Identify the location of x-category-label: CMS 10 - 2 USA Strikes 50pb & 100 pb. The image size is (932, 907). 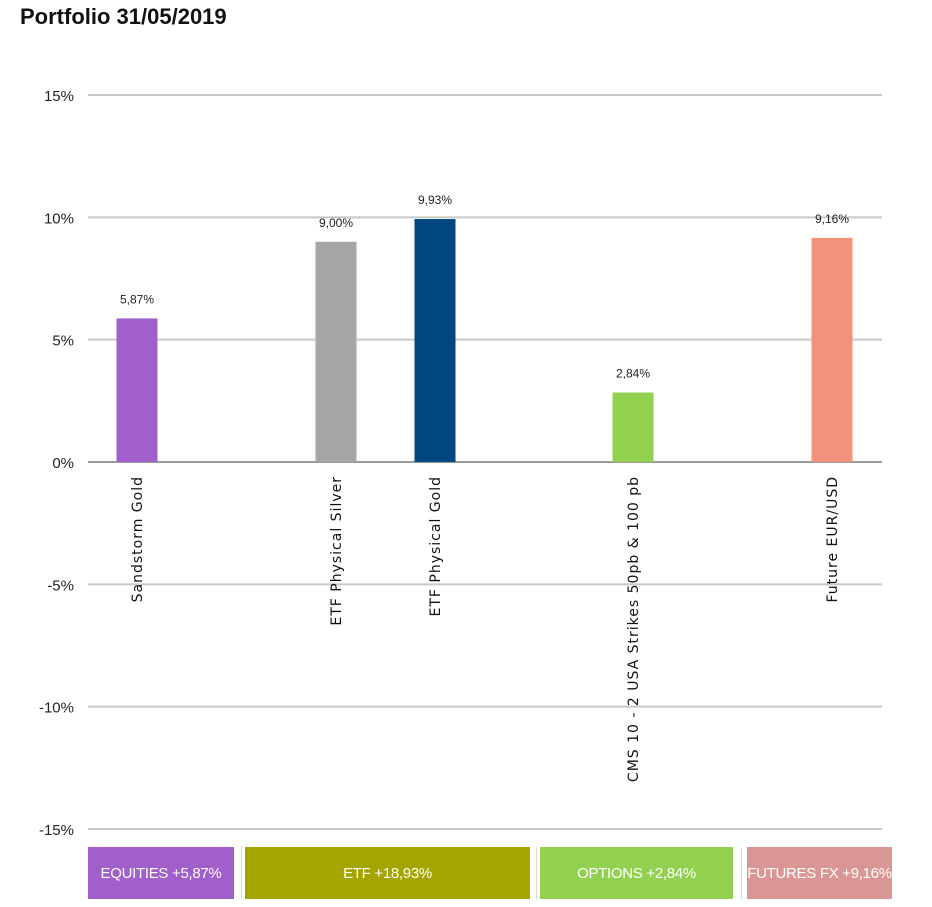
(634, 629).